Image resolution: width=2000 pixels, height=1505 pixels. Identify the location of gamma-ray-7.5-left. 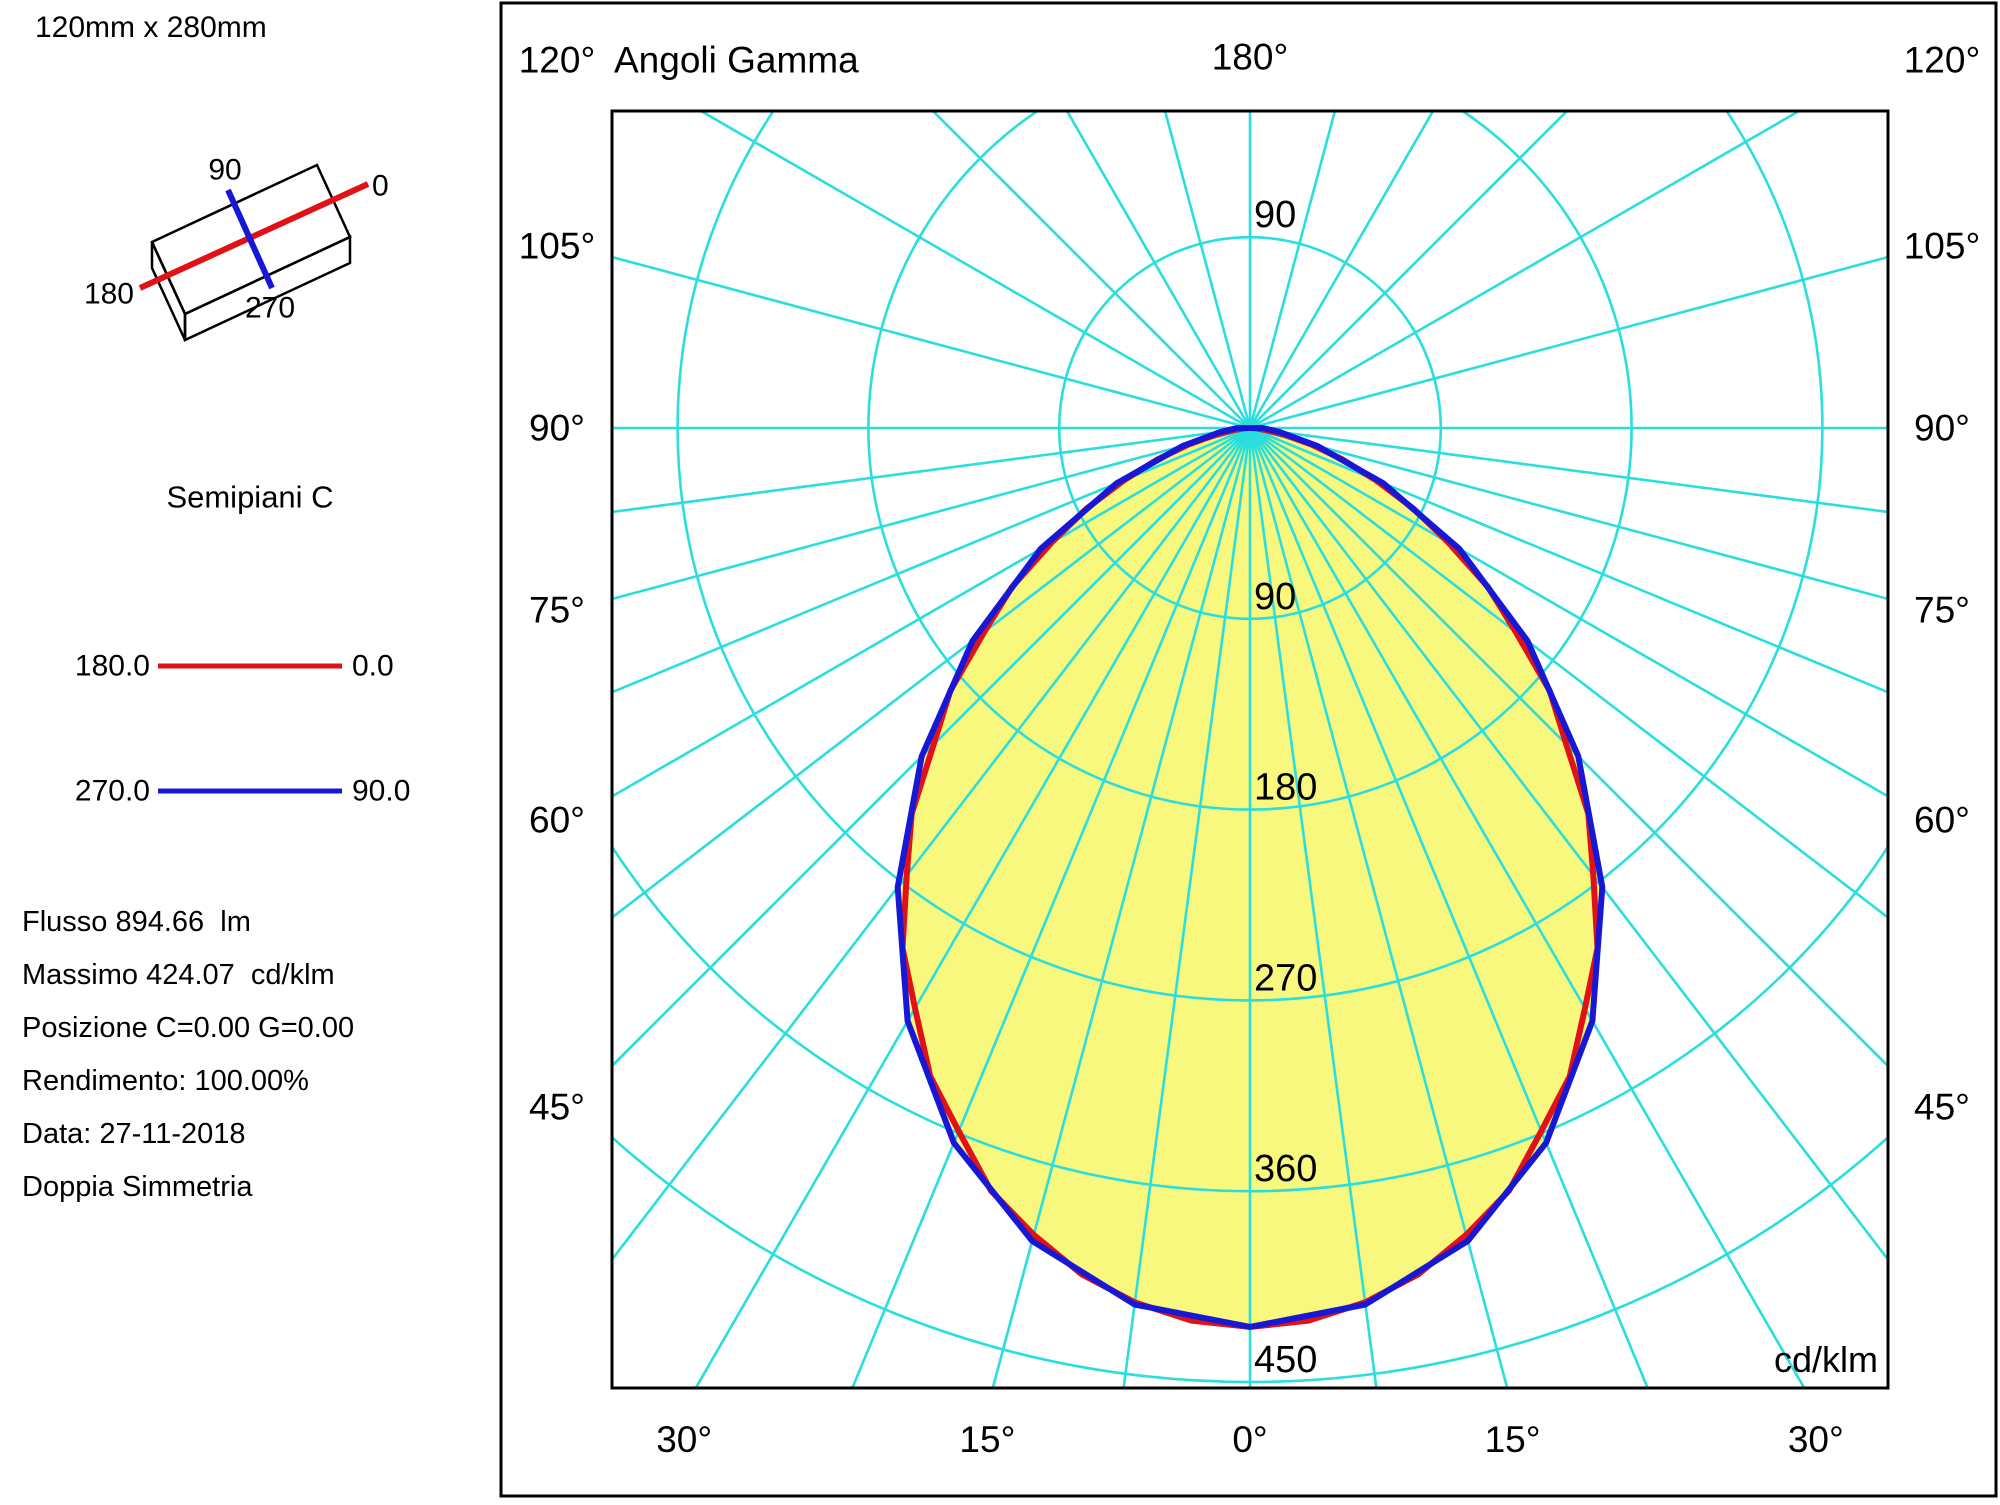
(1187, 907).